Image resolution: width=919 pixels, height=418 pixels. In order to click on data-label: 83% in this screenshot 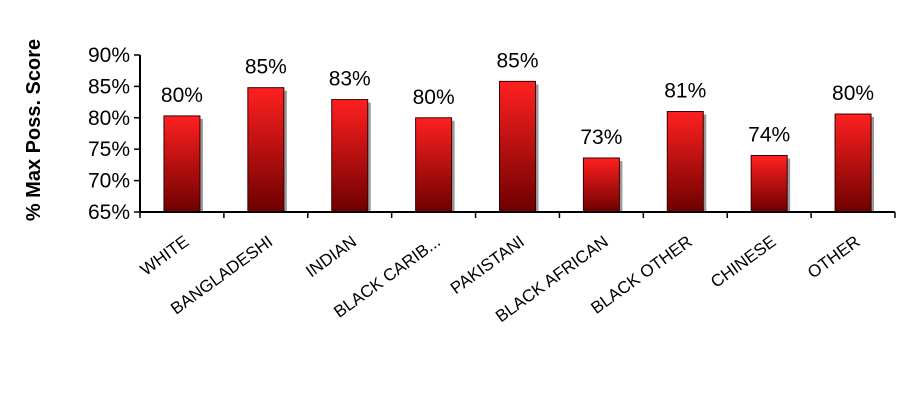, I will do `click(350, 79)`.